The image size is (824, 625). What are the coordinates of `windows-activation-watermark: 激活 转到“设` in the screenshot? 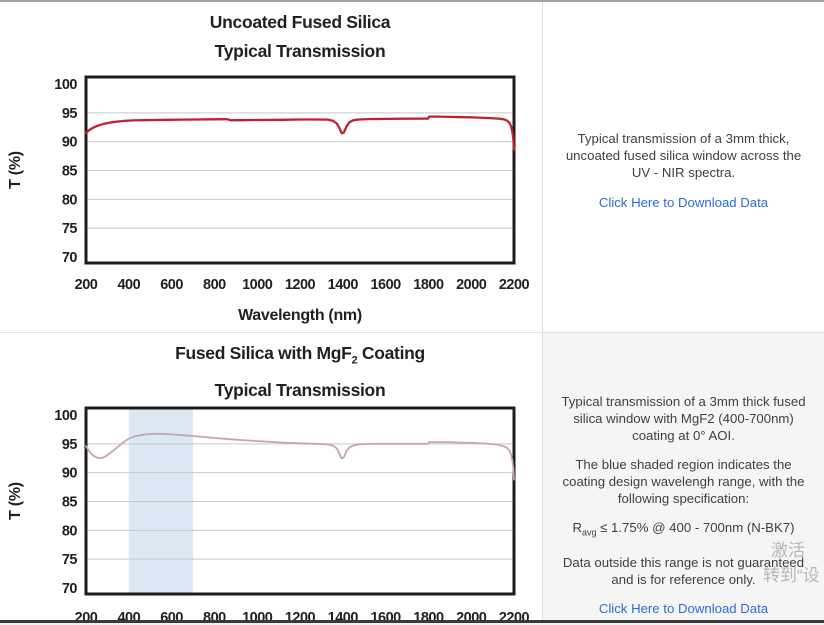 It's located at (791, 563).